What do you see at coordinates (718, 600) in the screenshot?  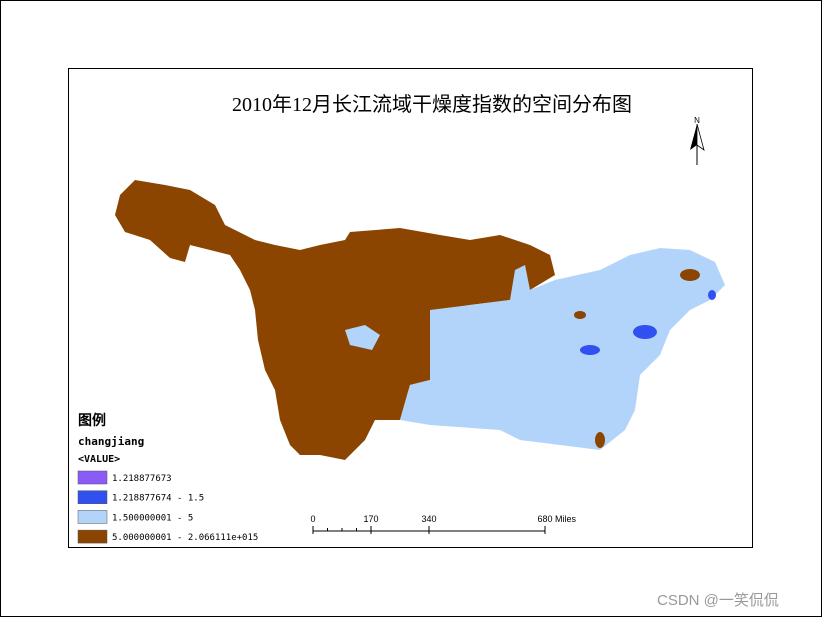 I see `watermark: CSDN @一笑侃侃` at bounding box center [718, 600].